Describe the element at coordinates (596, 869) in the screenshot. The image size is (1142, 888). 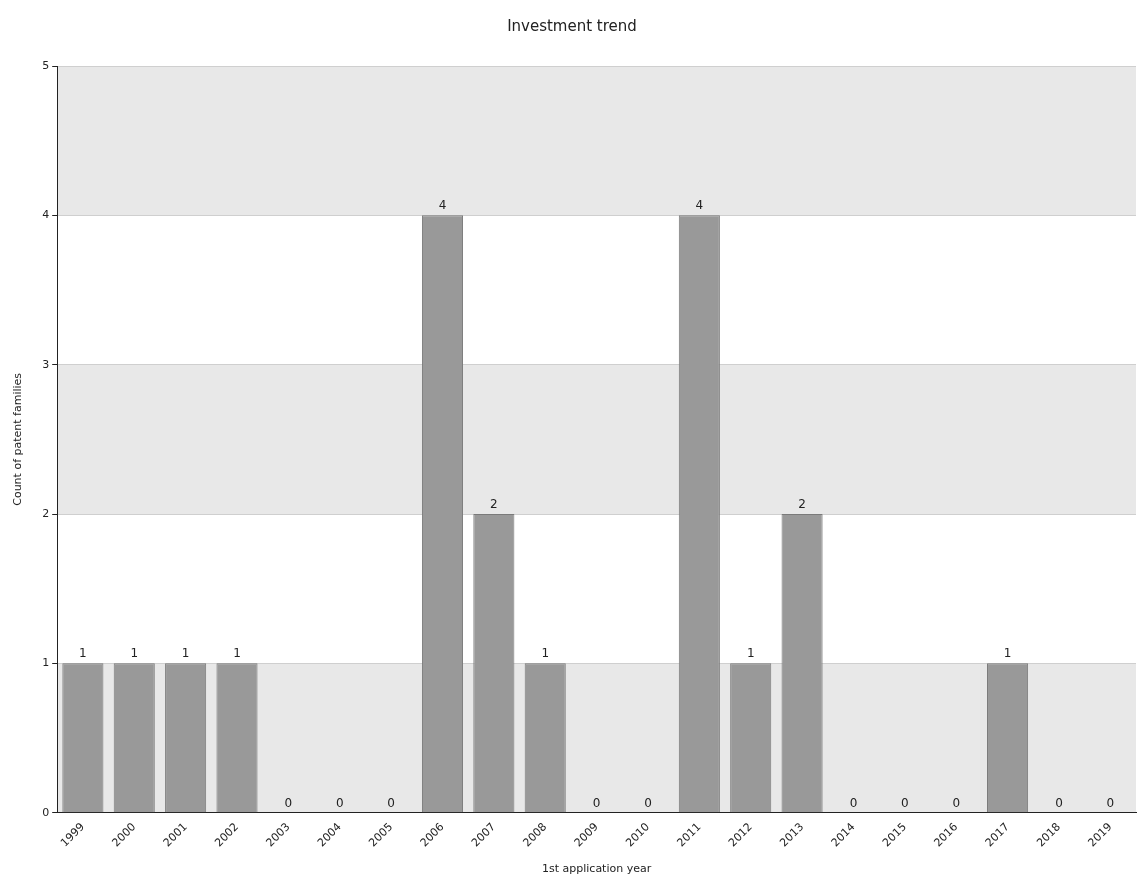
I see `x-axis-title: 1st application year` at that location.